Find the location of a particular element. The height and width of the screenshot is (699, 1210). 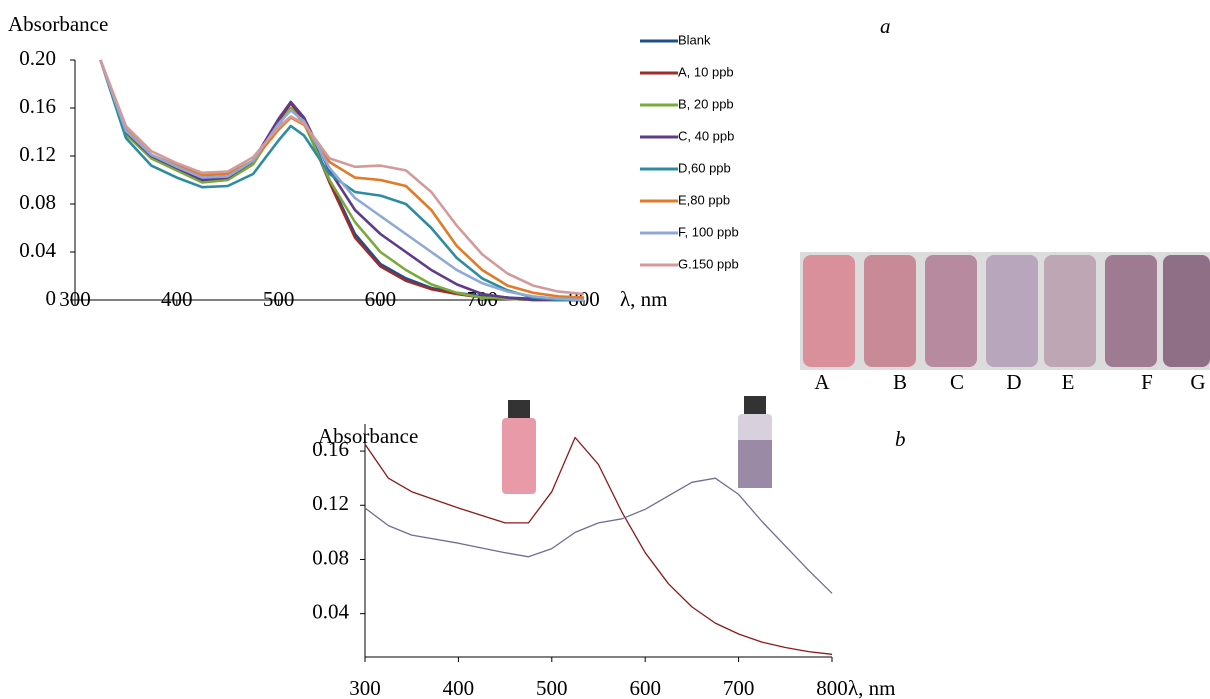

vial-insets is located at coordinates (637, 445).